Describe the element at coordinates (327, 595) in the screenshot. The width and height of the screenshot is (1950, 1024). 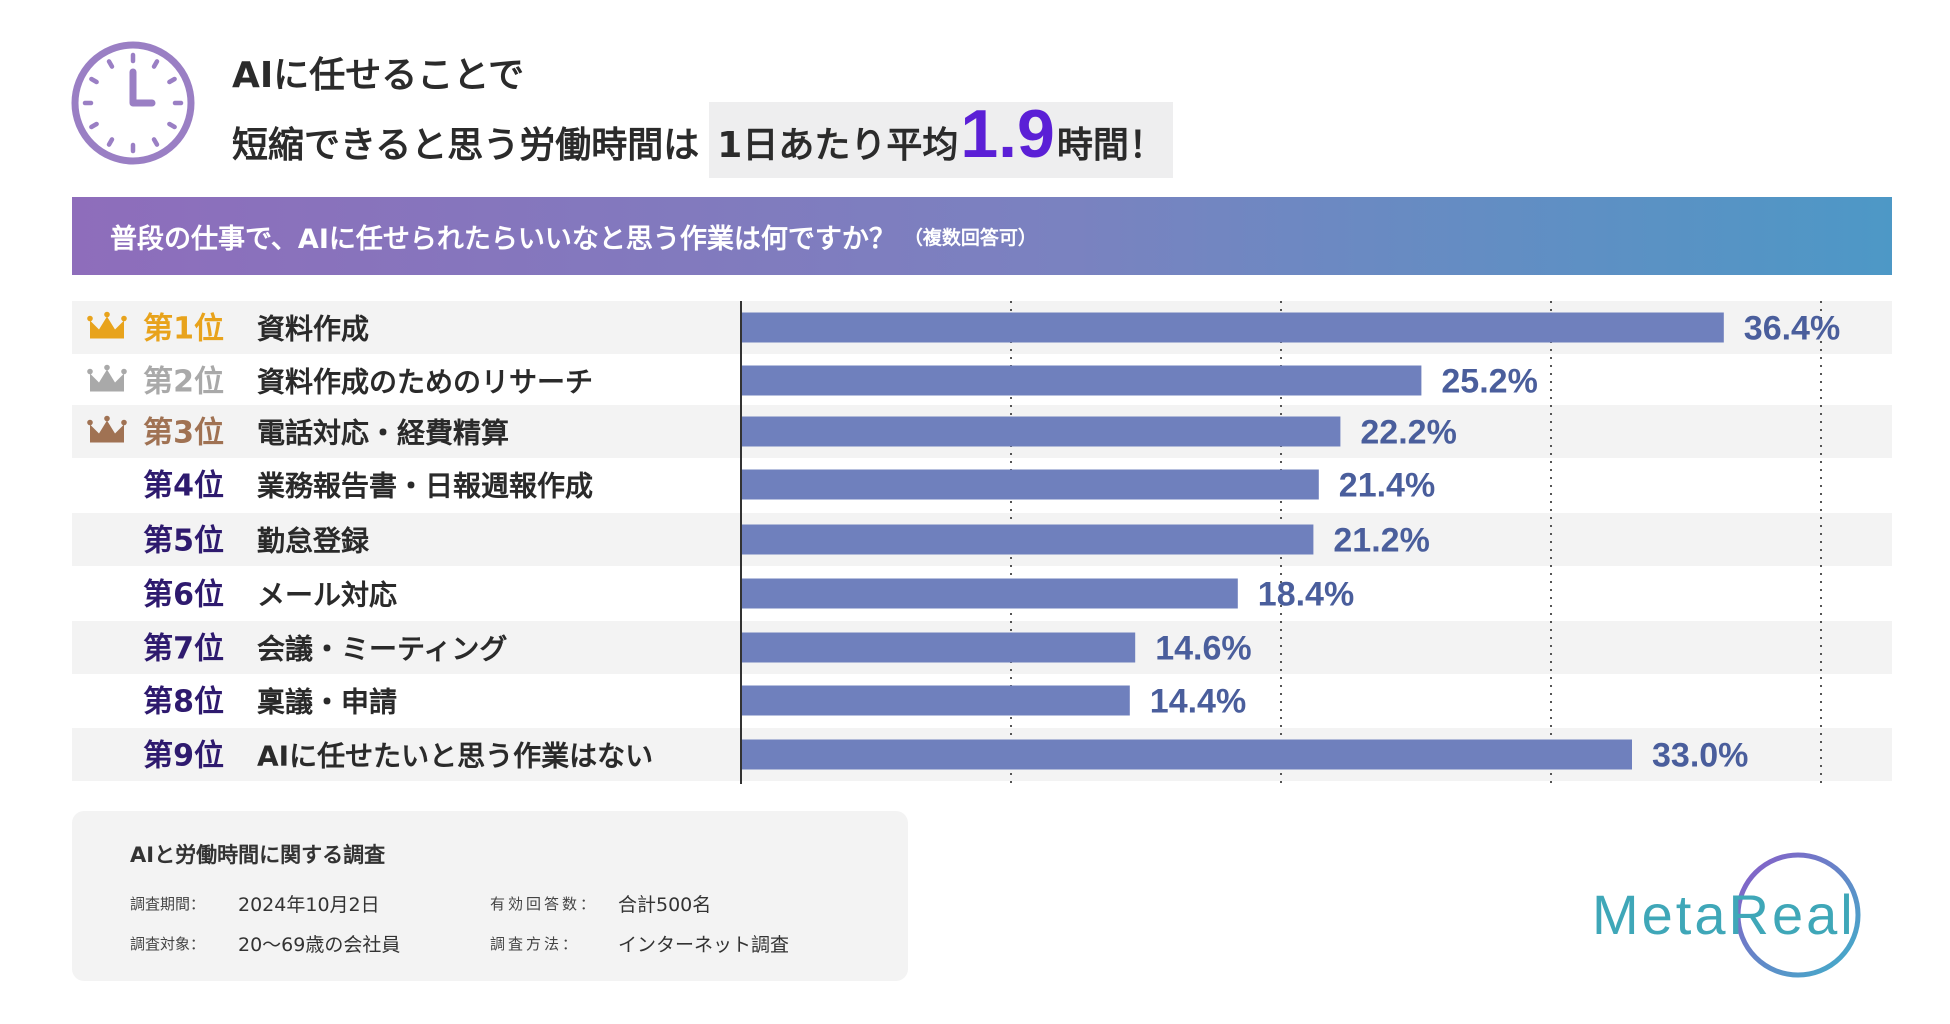
I see `category-label-6: メール対応` at that location.